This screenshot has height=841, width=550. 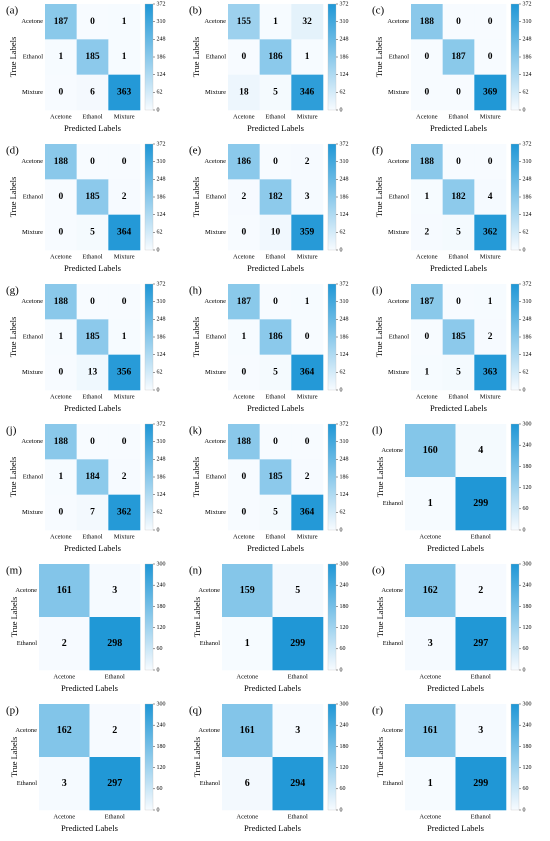 I want to click on cell-value-label: 160, so click(x=430, y=450).